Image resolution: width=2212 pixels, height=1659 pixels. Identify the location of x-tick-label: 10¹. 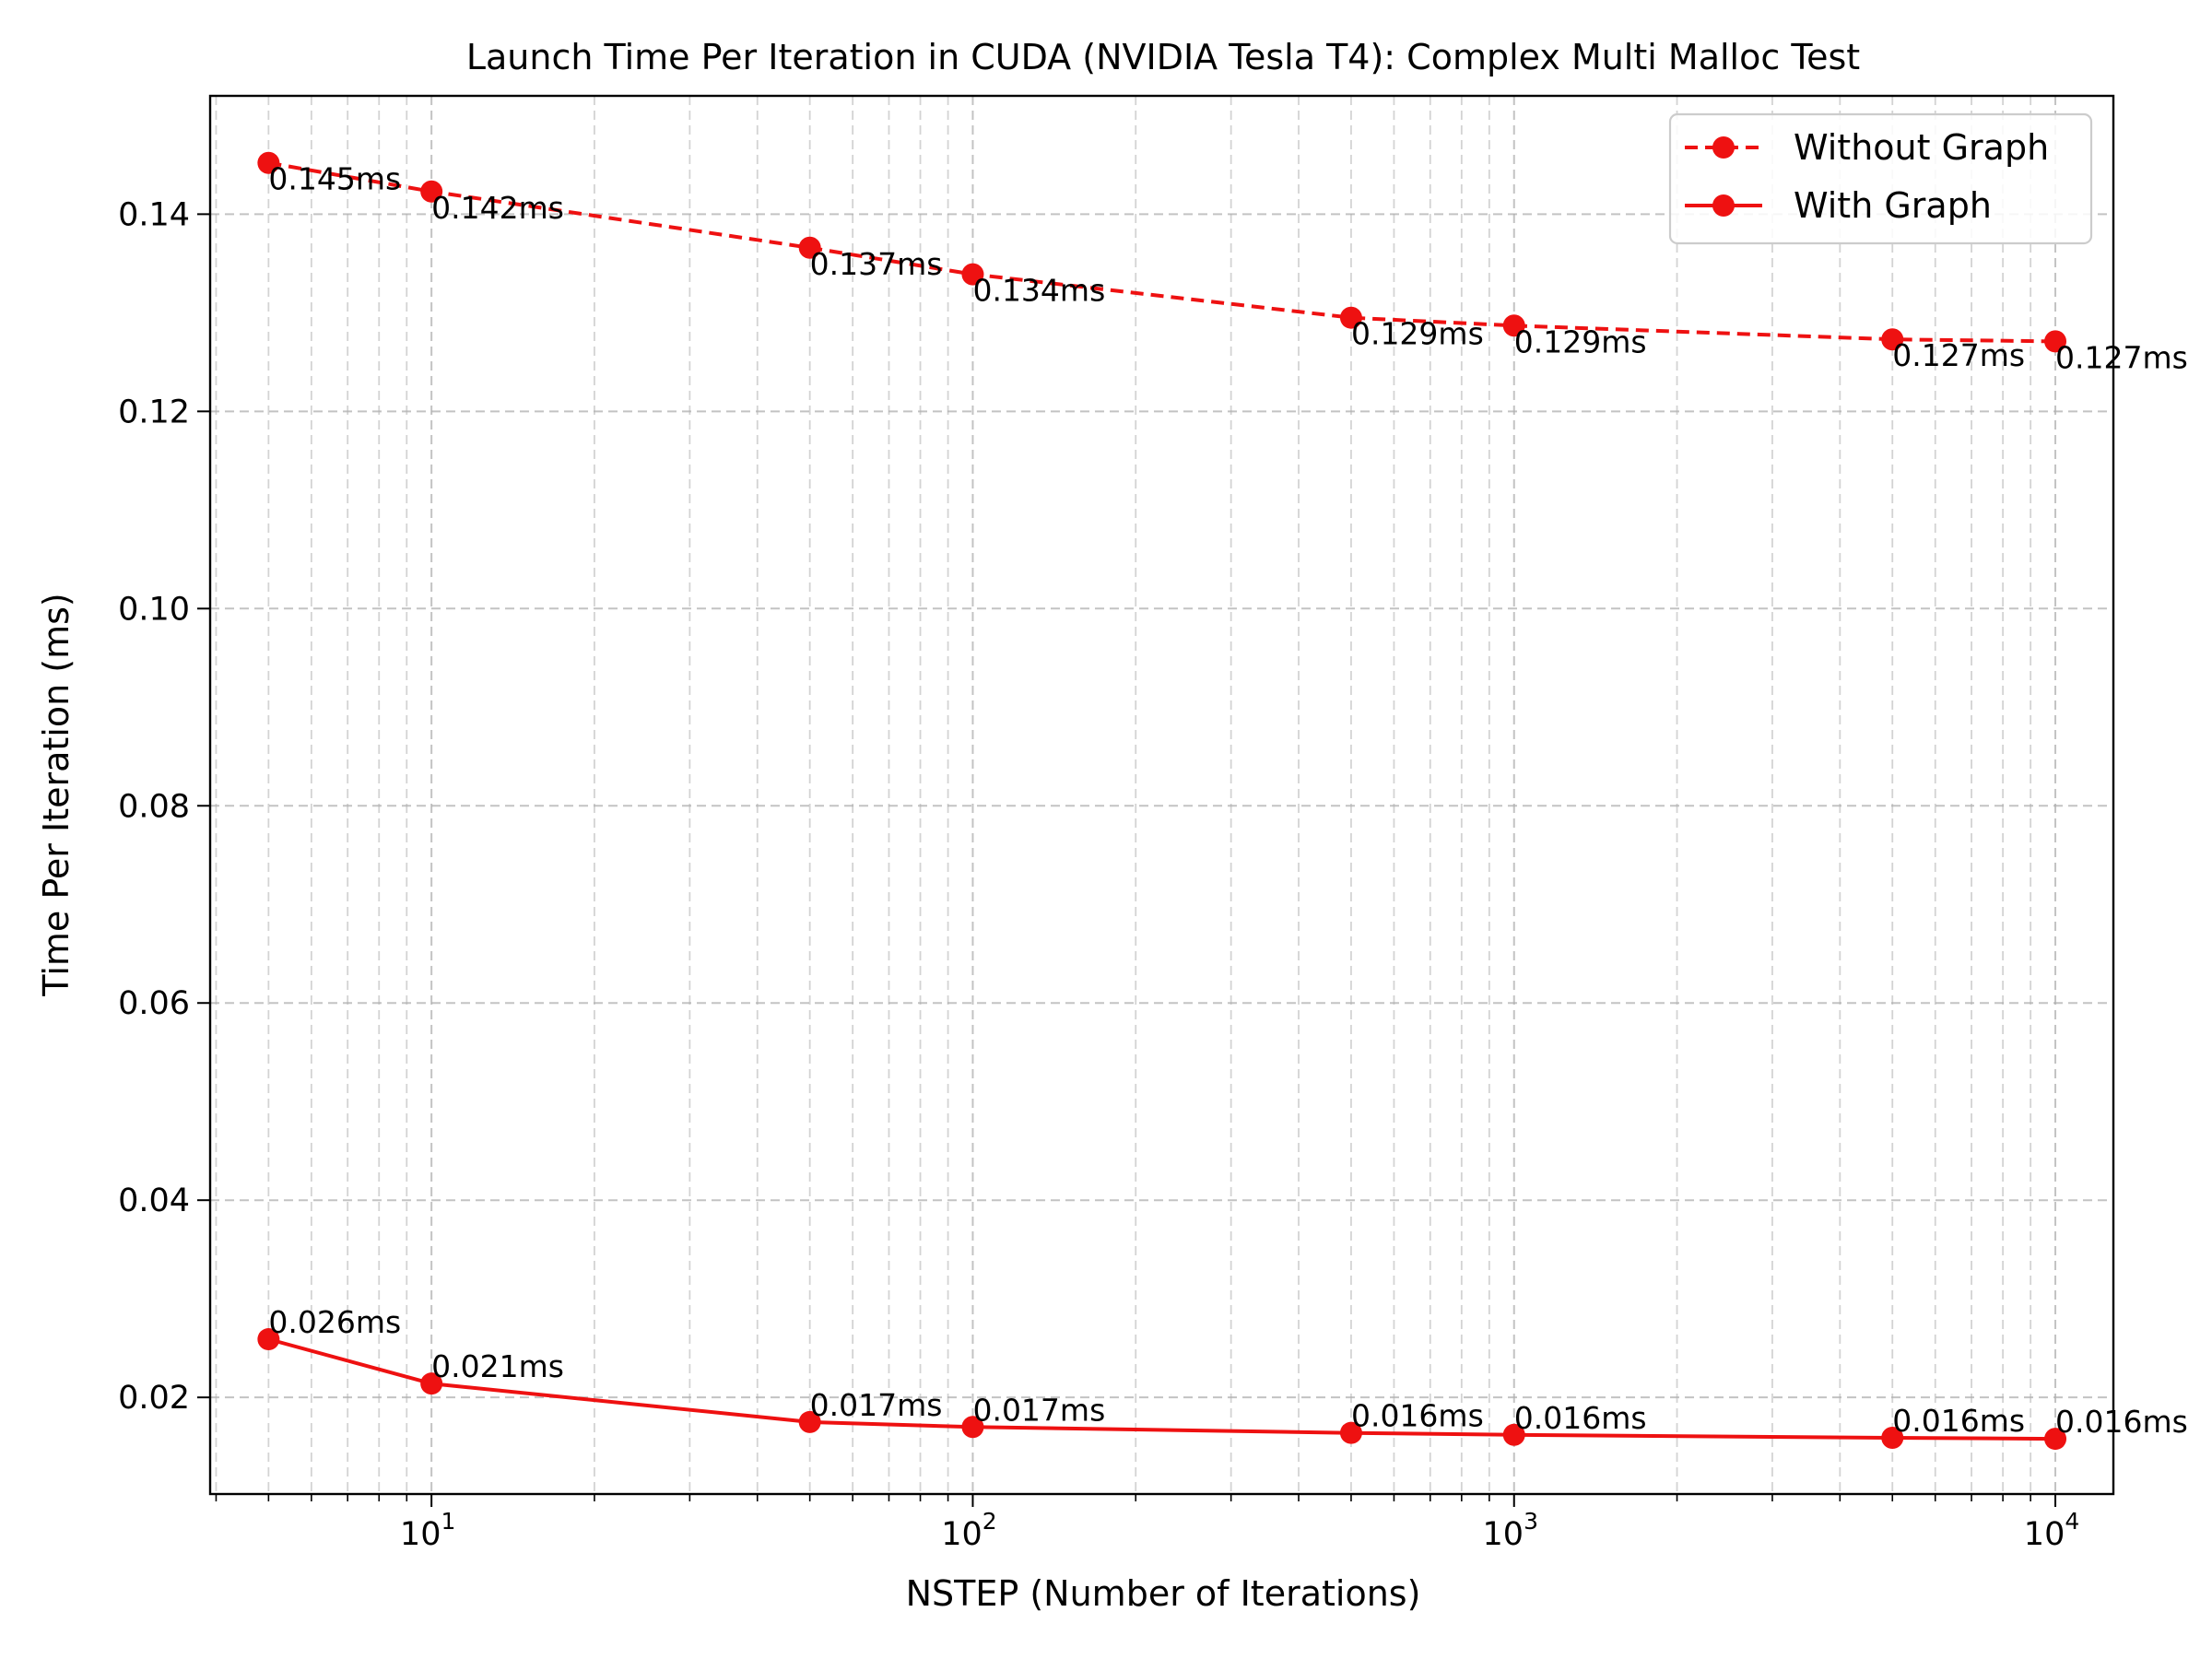
(427, 1530).